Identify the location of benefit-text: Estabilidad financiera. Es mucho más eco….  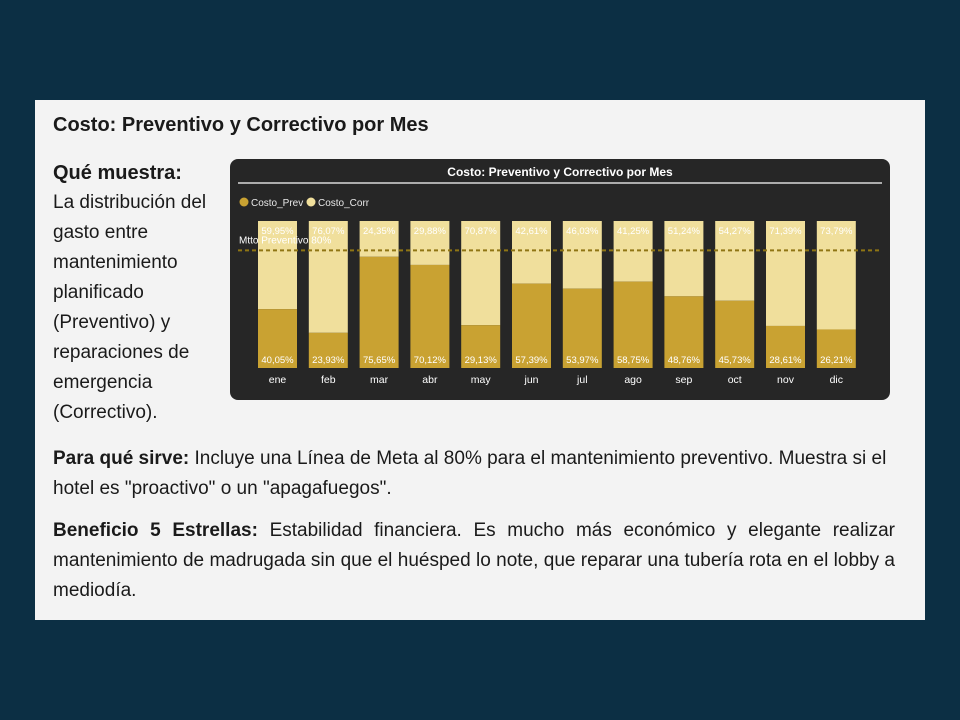
(474, 560).